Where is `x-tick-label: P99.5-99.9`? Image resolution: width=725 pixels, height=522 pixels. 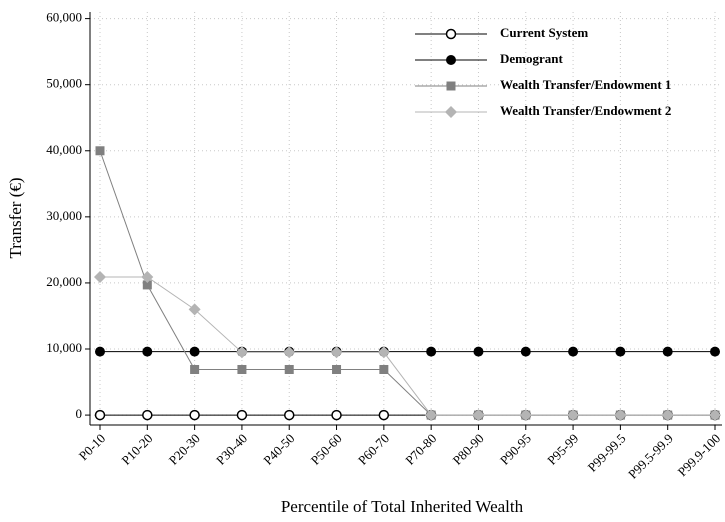 x-tick-label: P99.5-99.9 is located at coordinates (650, 456).